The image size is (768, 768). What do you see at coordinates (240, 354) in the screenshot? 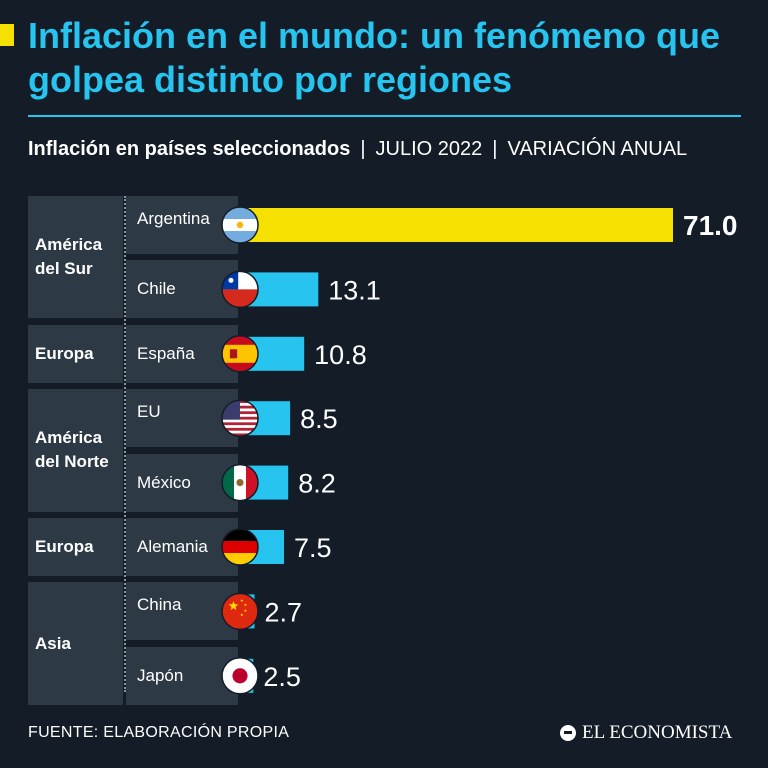
I see `spain-flag-icon` at bounding box center [240, 354].